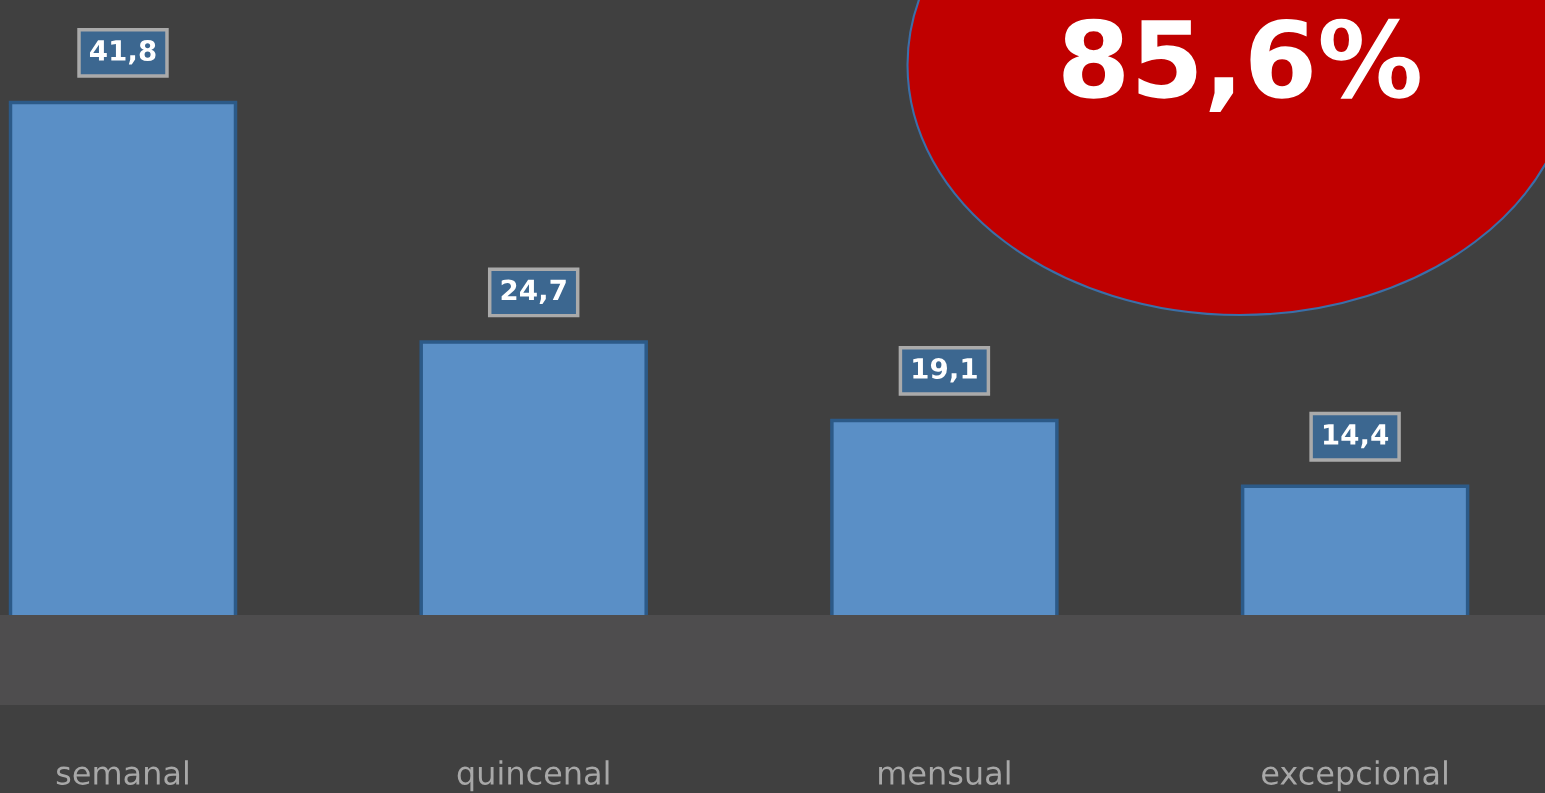 The height and width of the screenshot is (793, 1545). I want to click on x-tick-label: semanal, so click(122, 772).